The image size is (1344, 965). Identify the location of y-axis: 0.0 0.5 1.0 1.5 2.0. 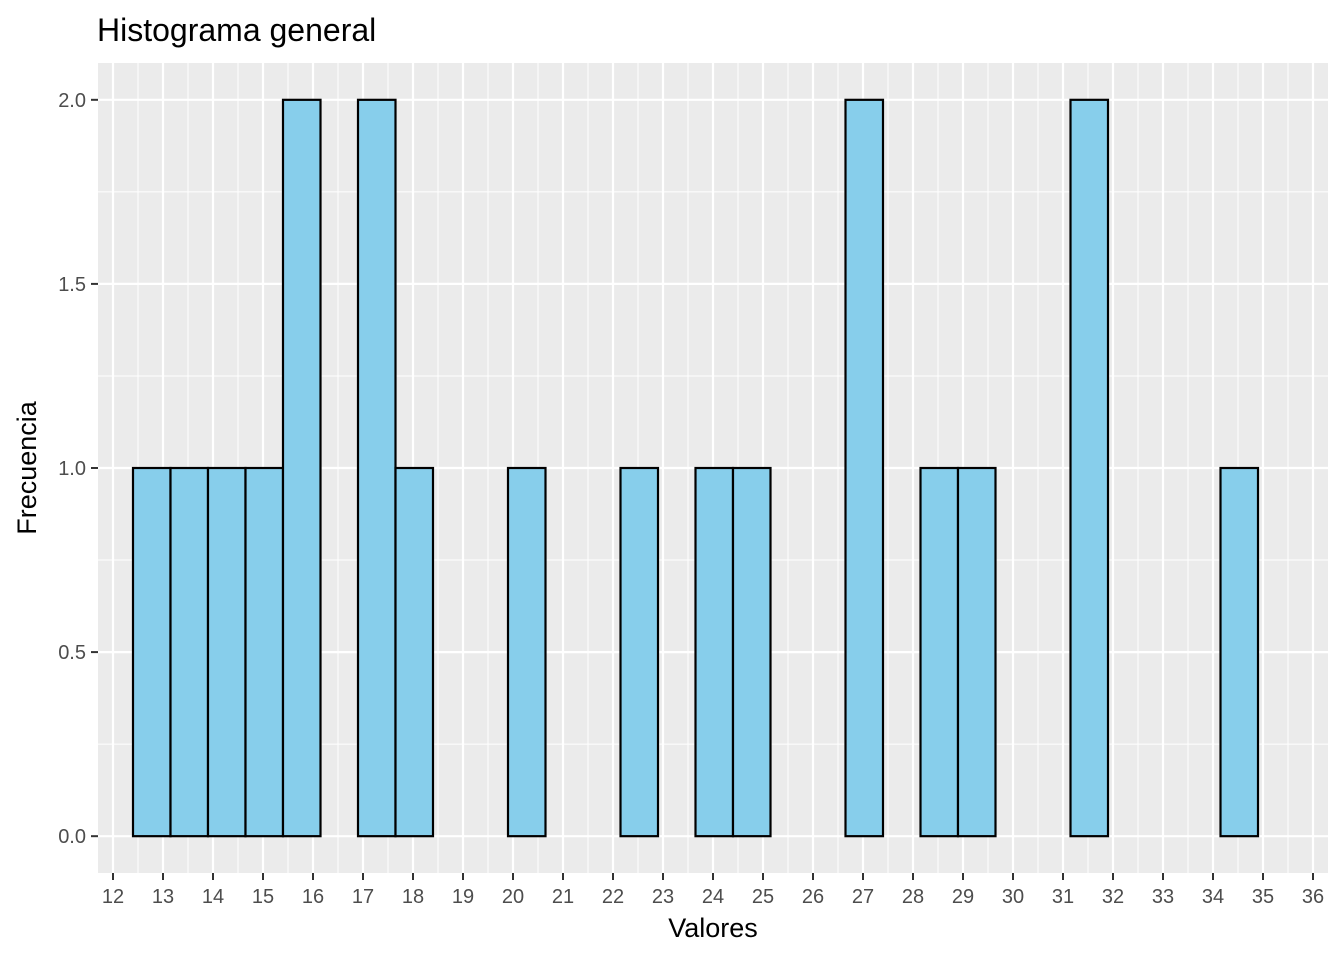
(78, 469).